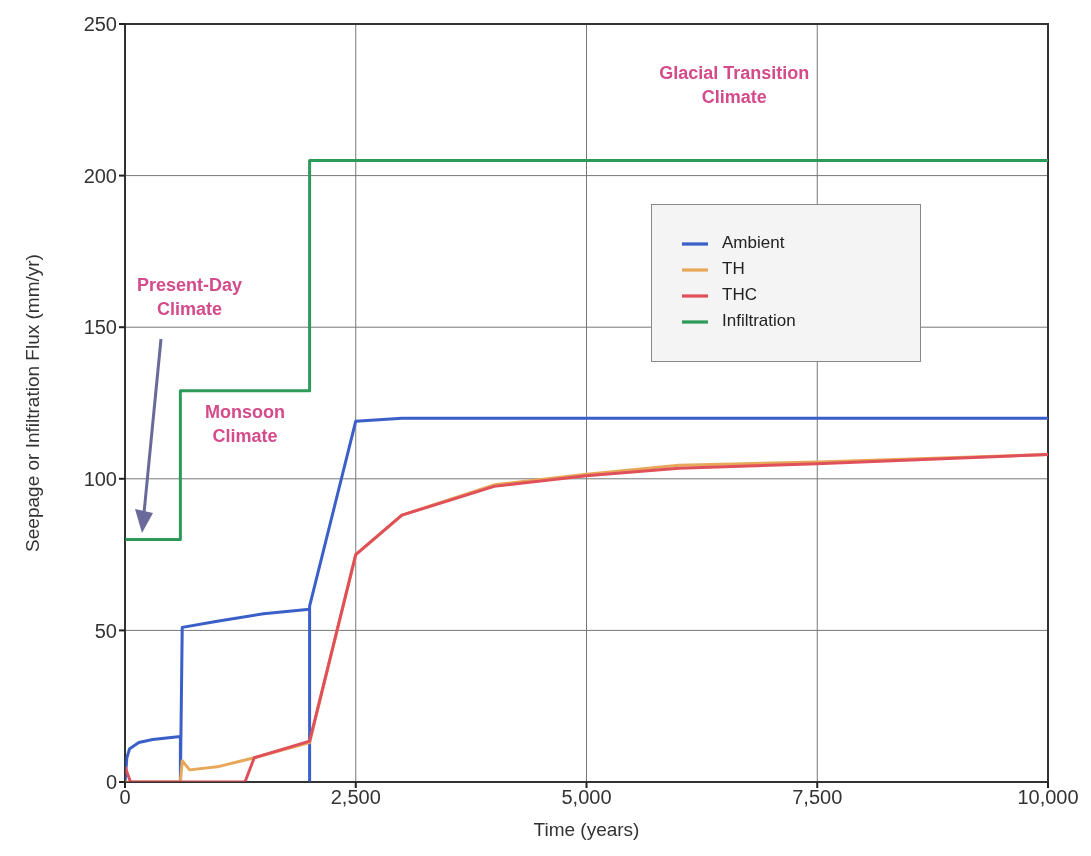 The width and height of the screenshot is (1091, 856). I want to click on x-axis-title: Time (years), so click(586, 829).